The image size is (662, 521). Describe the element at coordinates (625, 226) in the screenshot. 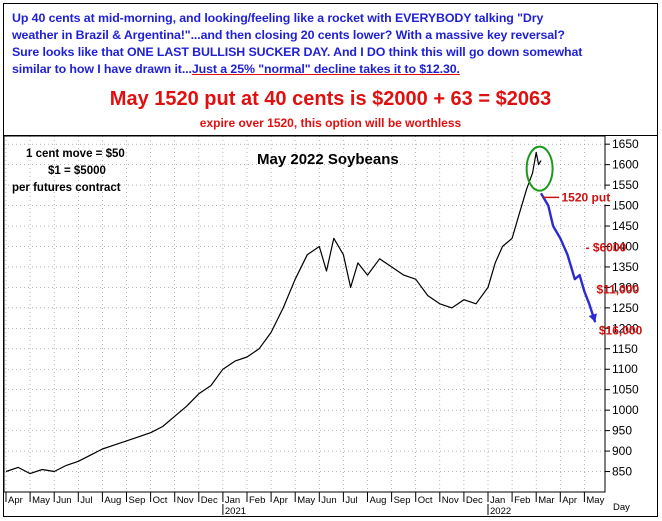

I see `y-tick-label: 1450` at that location.